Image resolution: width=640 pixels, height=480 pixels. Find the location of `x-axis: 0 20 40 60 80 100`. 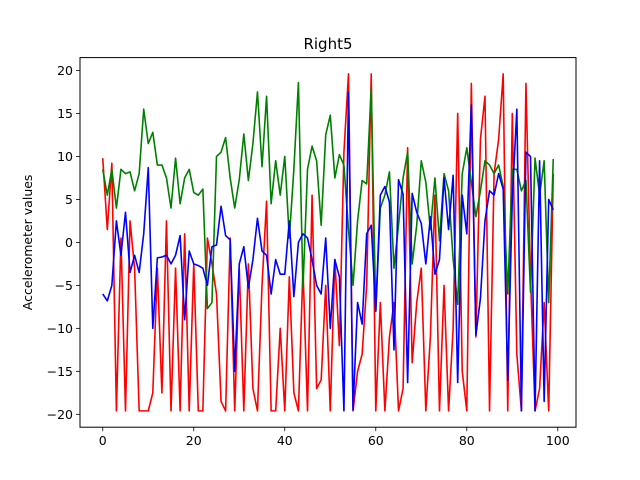

x-axis: 0 20 40 60 80 100 is located at coordinates (334, 437).